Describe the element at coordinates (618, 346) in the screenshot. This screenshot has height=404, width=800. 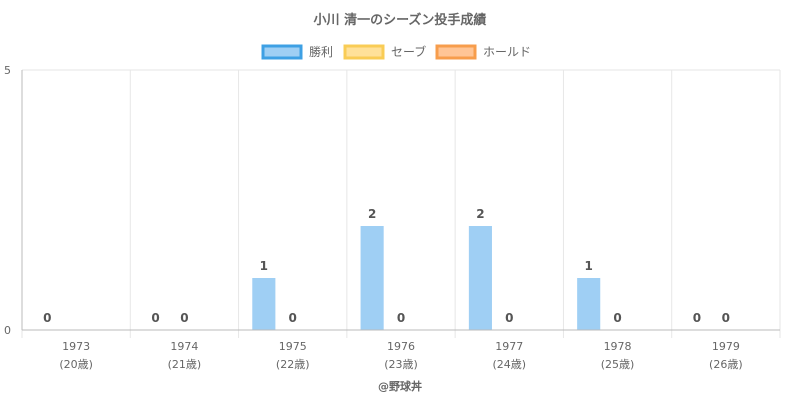
I see `x-tick-label: 1978` at that location.